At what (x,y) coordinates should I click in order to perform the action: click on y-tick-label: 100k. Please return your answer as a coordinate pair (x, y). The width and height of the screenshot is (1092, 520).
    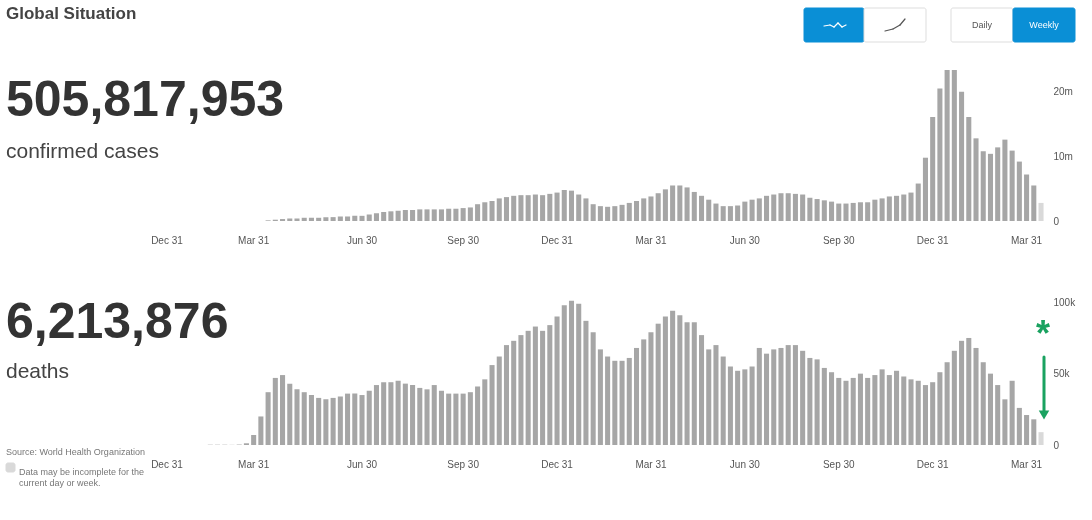
    Looking at the image, I should click on (1065, 302).